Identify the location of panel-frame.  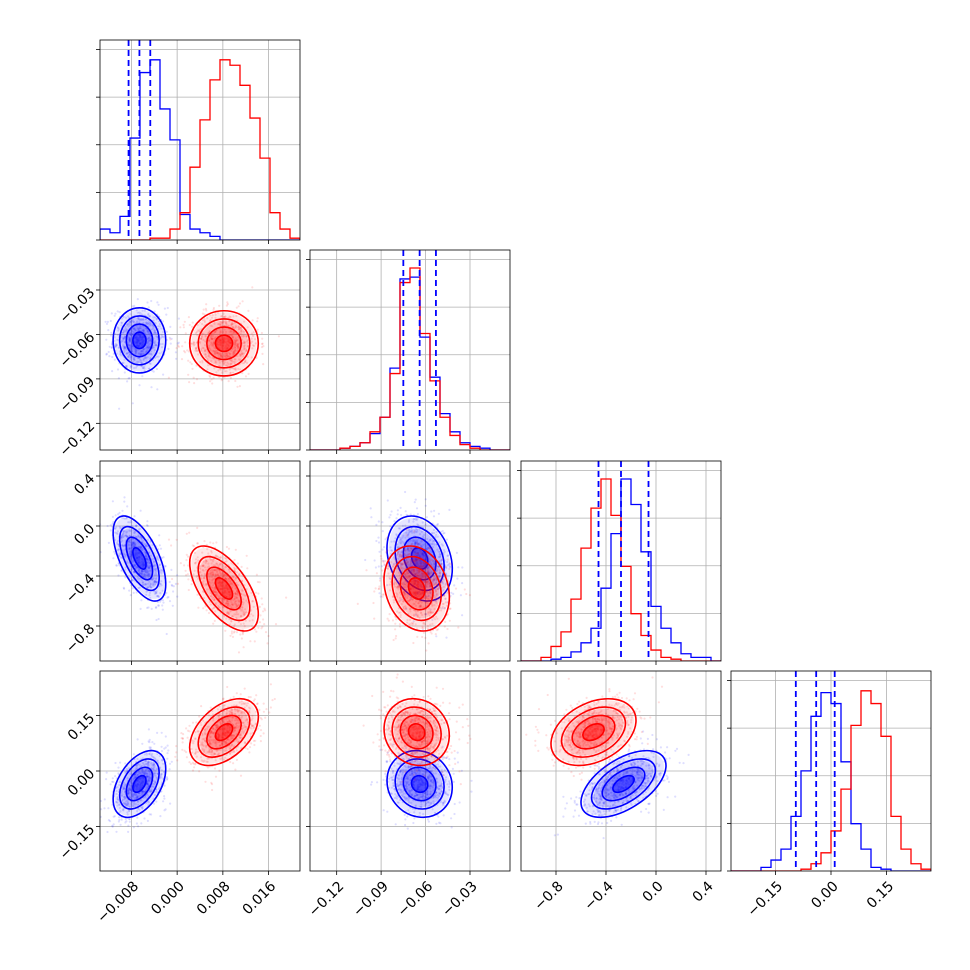
(200, 350).